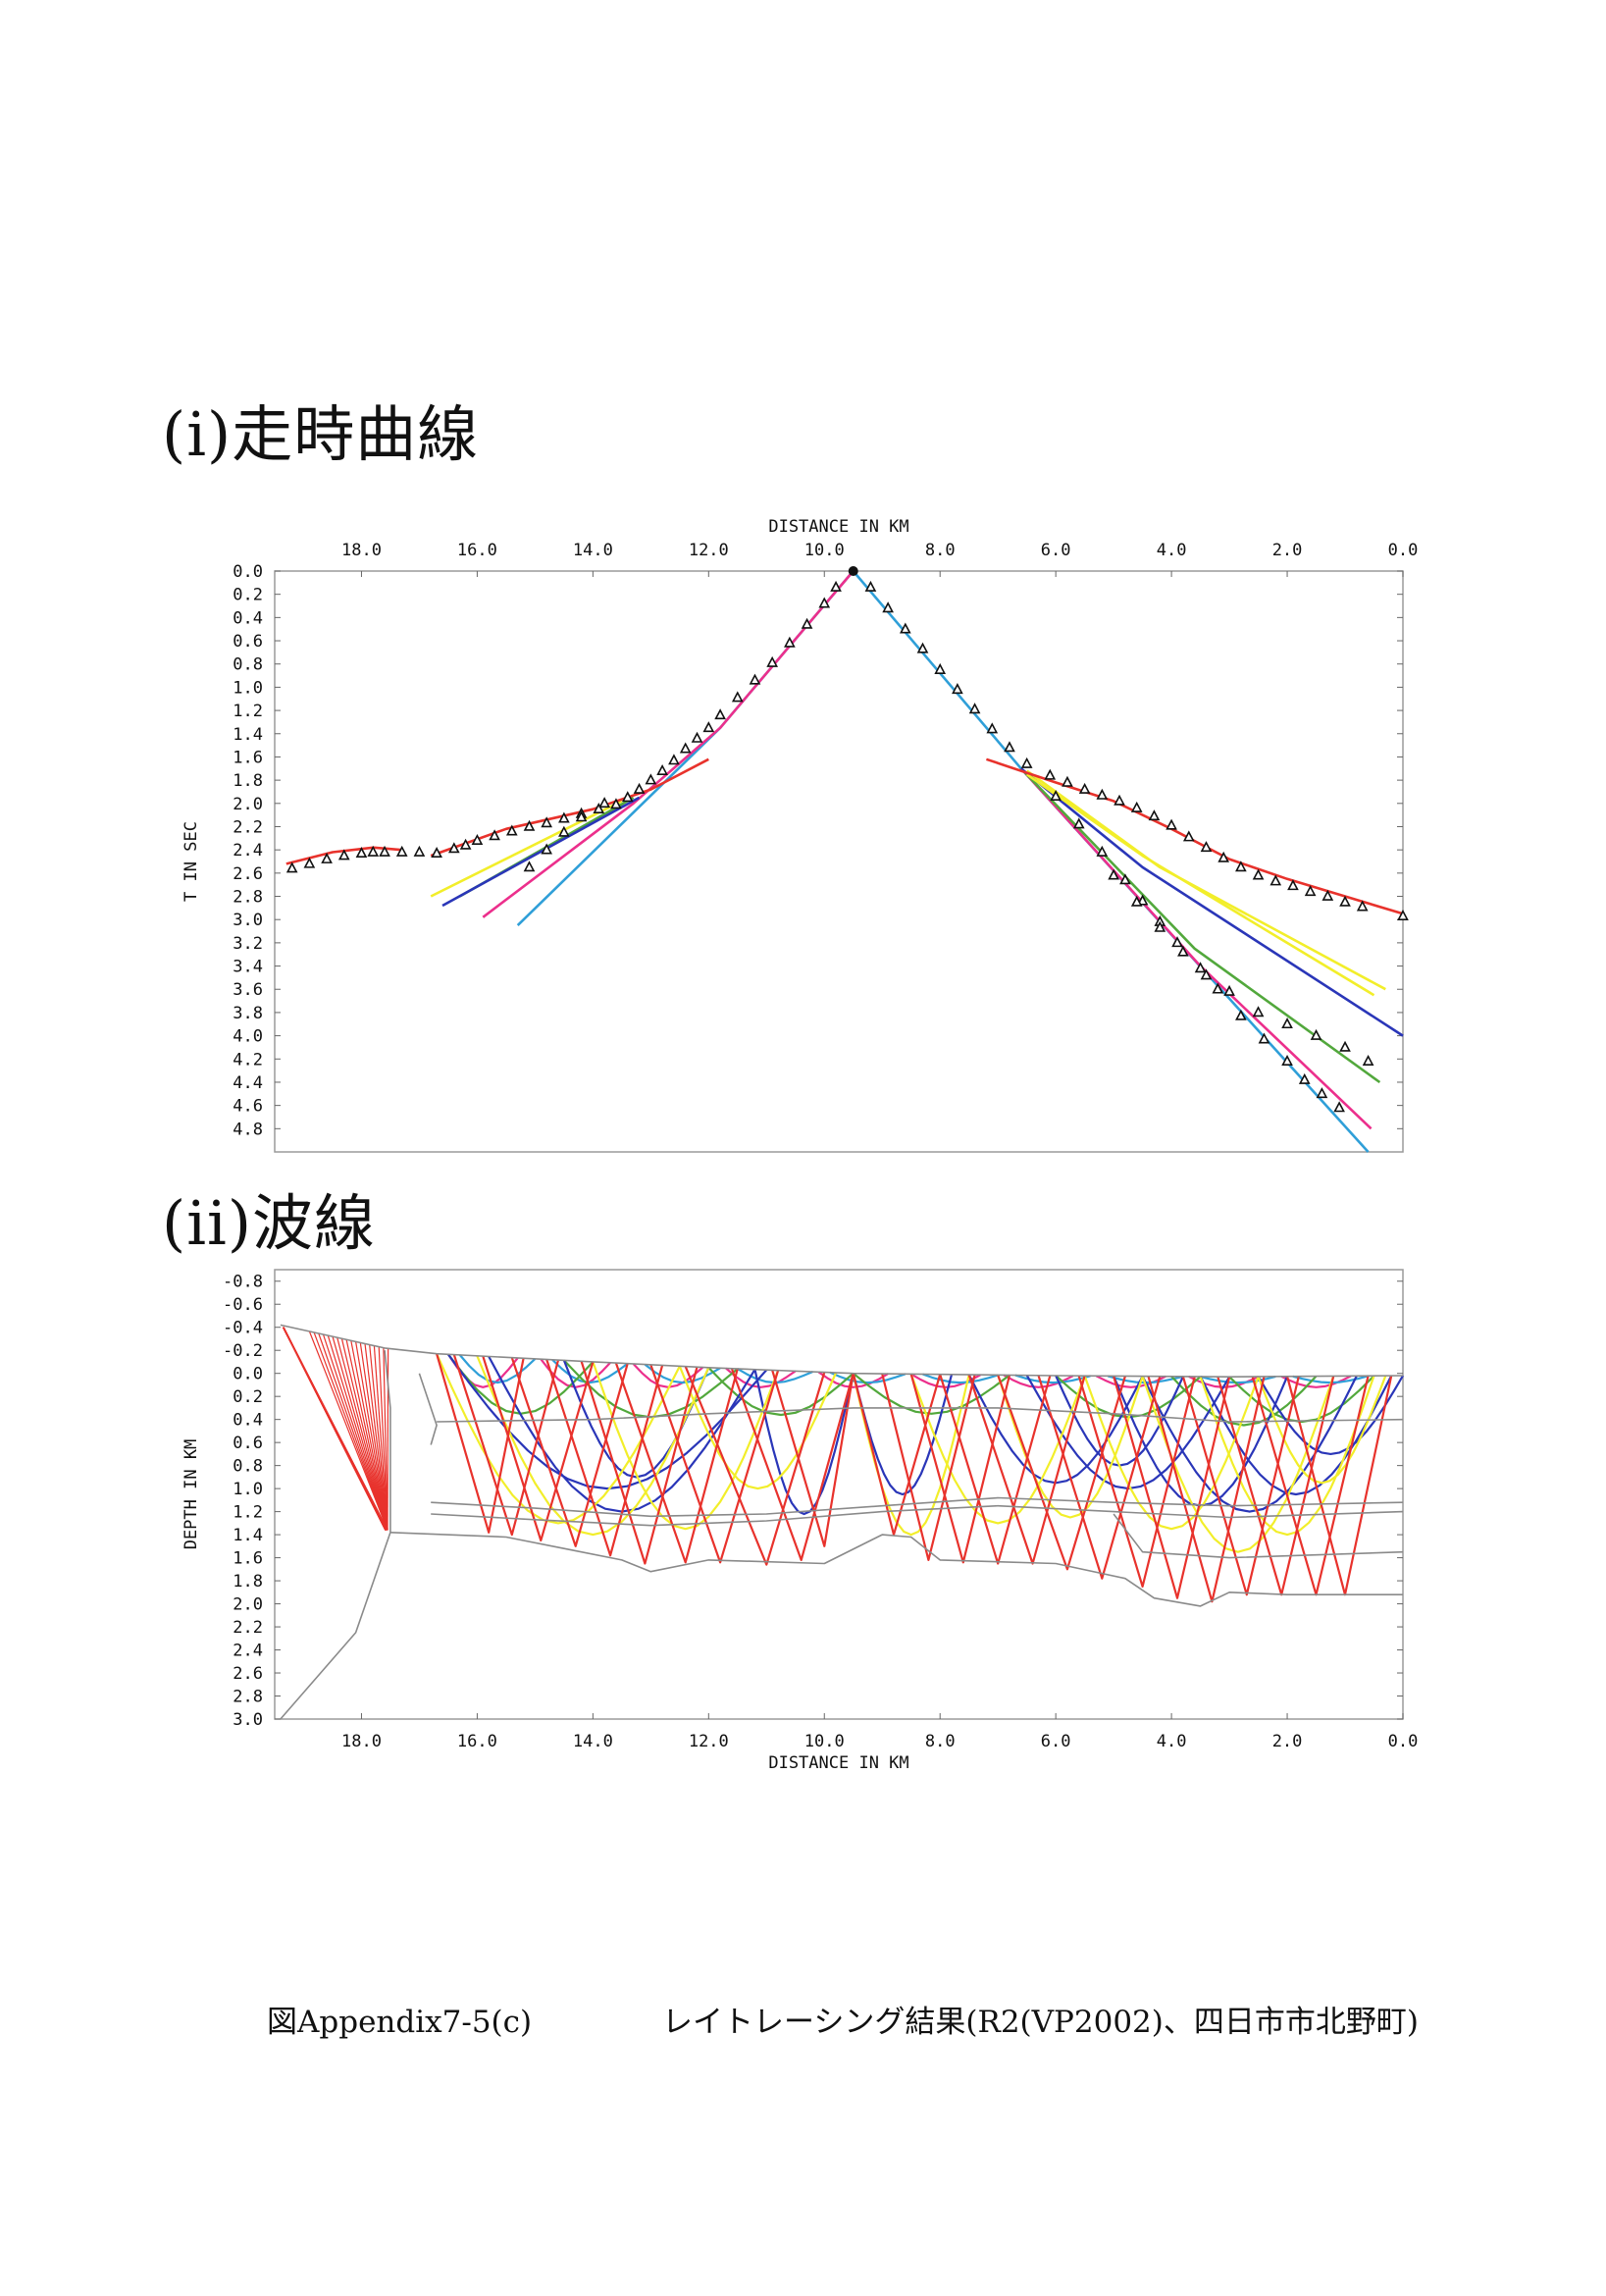 The height and width of the screenshot is (2296, 1606). Describe the element at coordinates (1288, 1741) in the screenshot. I see `x-tick-label: 2.0` at that location.